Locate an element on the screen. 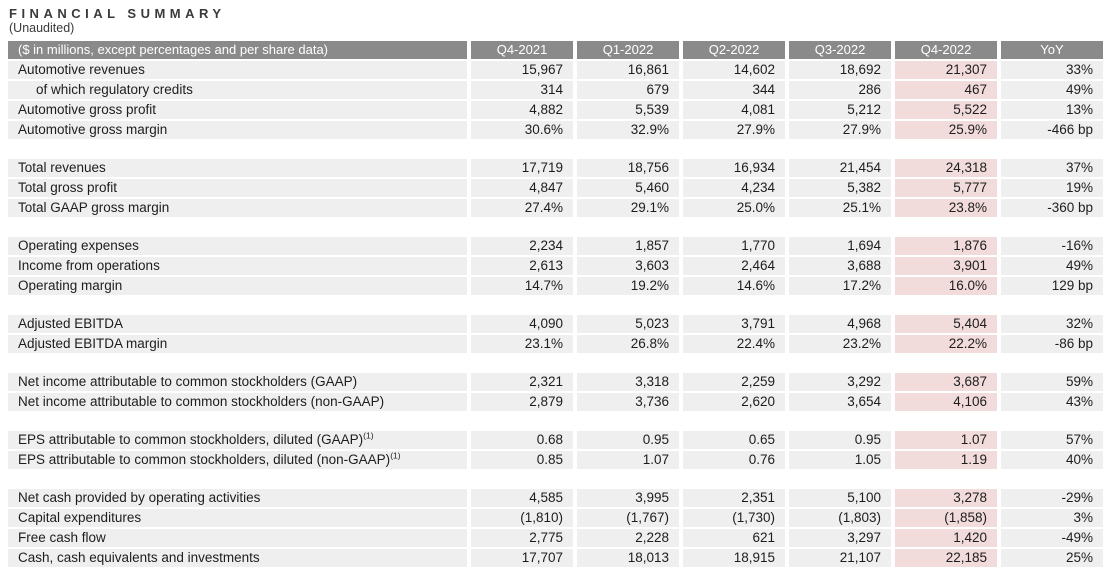 This screenshot has height=579, width=1111. row-label: Total GAAP gross margin is located at coordinates (237, 209).